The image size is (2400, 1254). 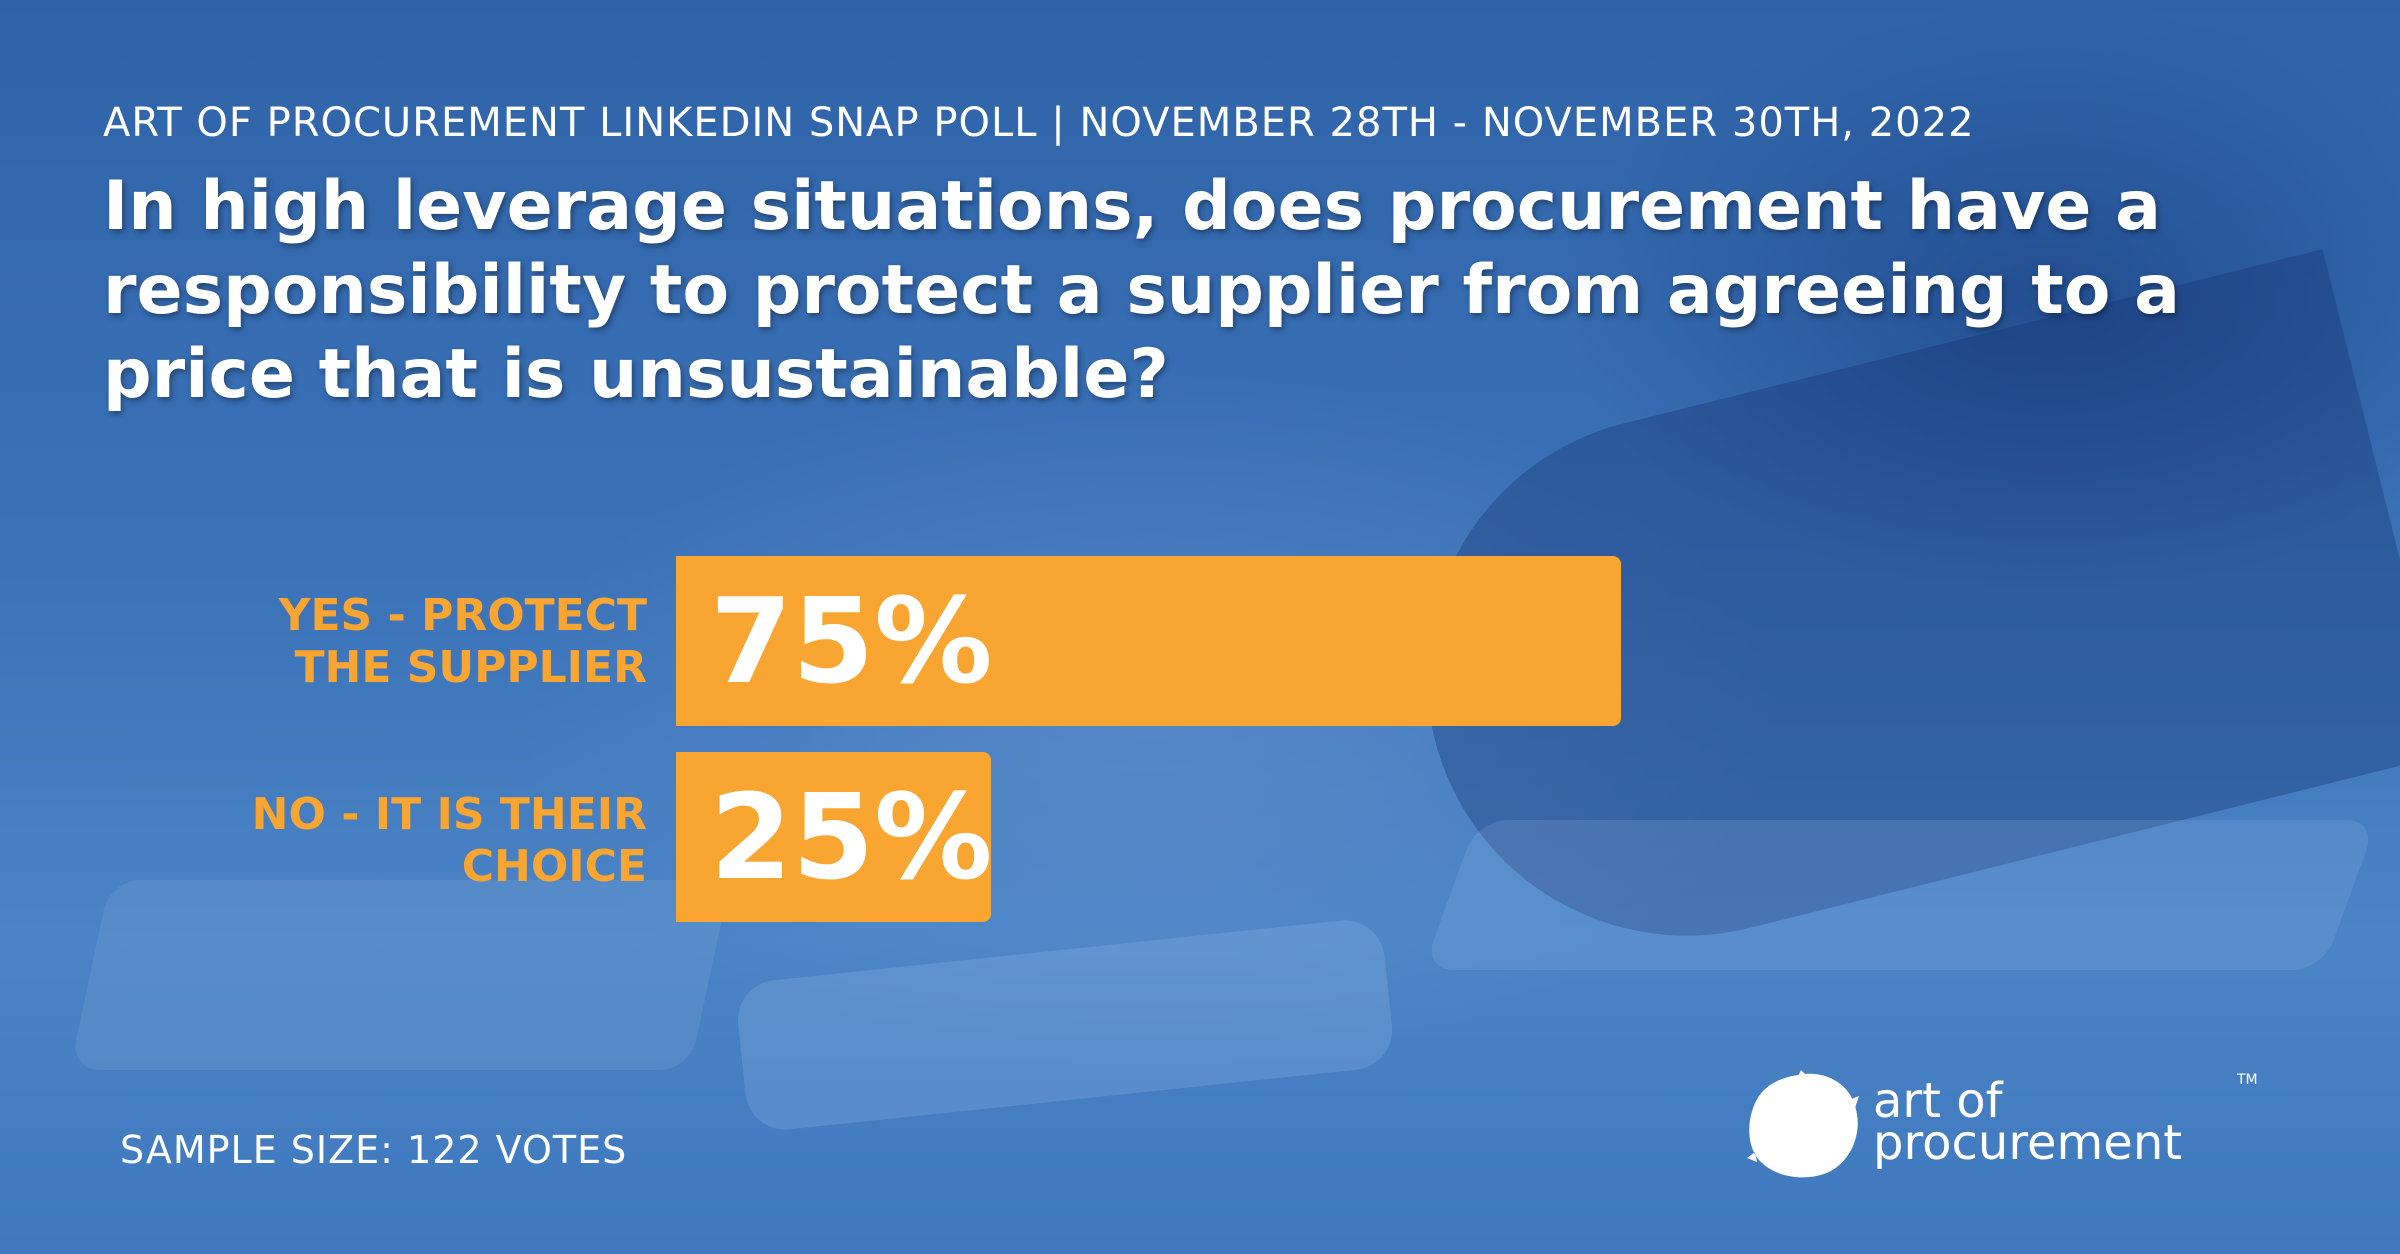 I want to click on bar-category-label: NO - IT IS THEIR CHOICE, so click(x=367, y=841).